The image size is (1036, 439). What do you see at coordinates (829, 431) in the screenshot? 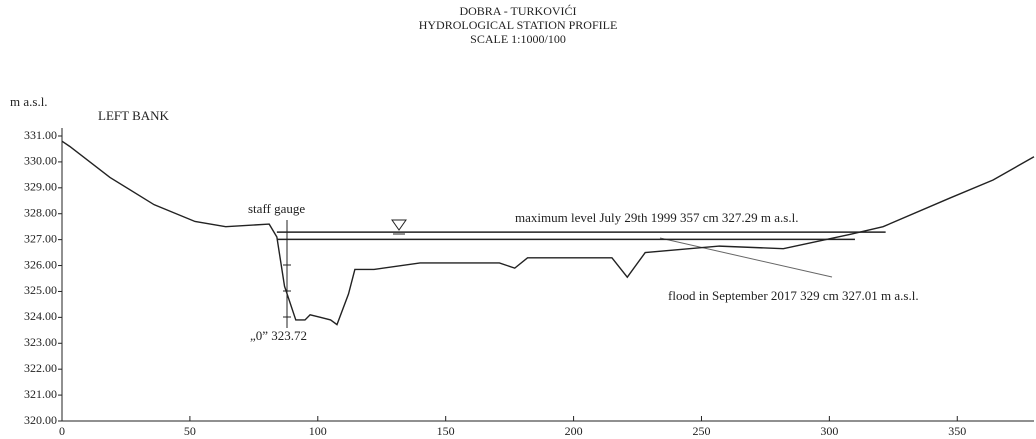
I see `x-tick-label: 300` at bounding box center [829, 431].